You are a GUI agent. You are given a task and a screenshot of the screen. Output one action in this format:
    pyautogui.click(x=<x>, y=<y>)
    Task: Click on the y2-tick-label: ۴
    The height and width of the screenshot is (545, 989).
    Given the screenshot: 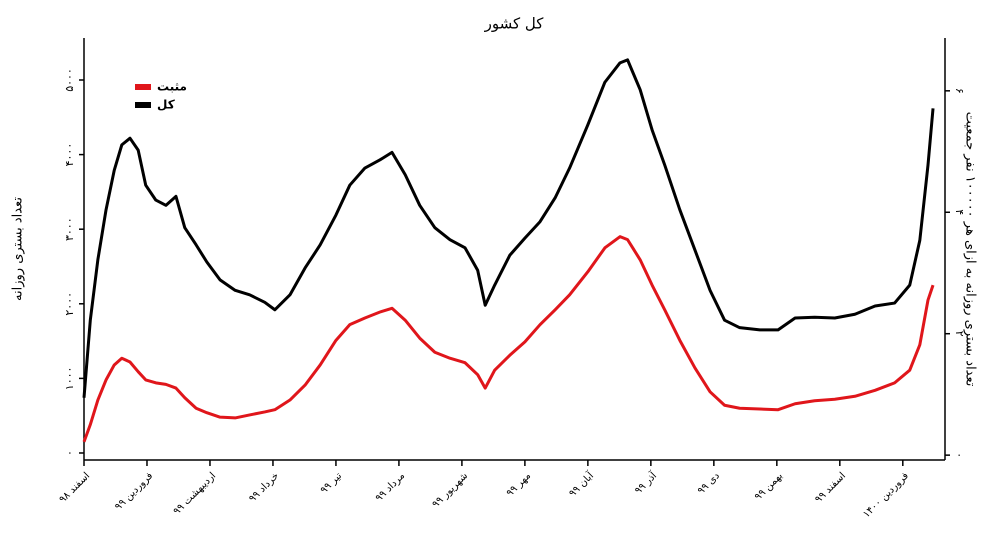 What is the action you would take?
    pyautogui.click(x=959, y=212)
    